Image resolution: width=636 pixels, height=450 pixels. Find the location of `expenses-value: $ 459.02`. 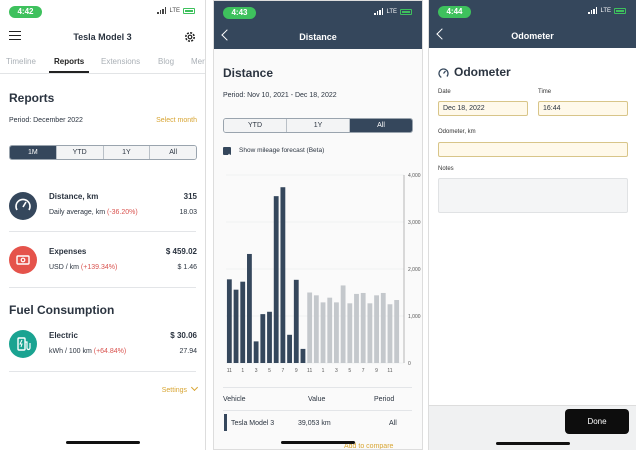

expenses-value: $ 459.02 is located at coordinates (181, 251).